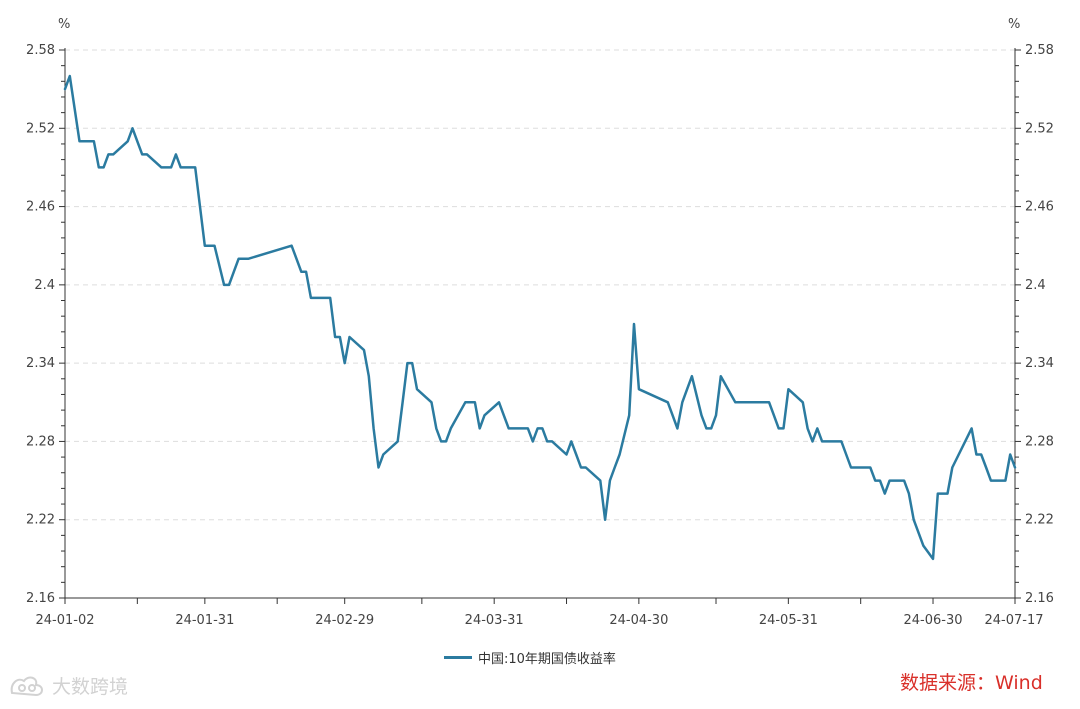  Describe the element at coordinates (788, 620) in the screenshot. I see `x-tick-label: 24-05-31` at that location.